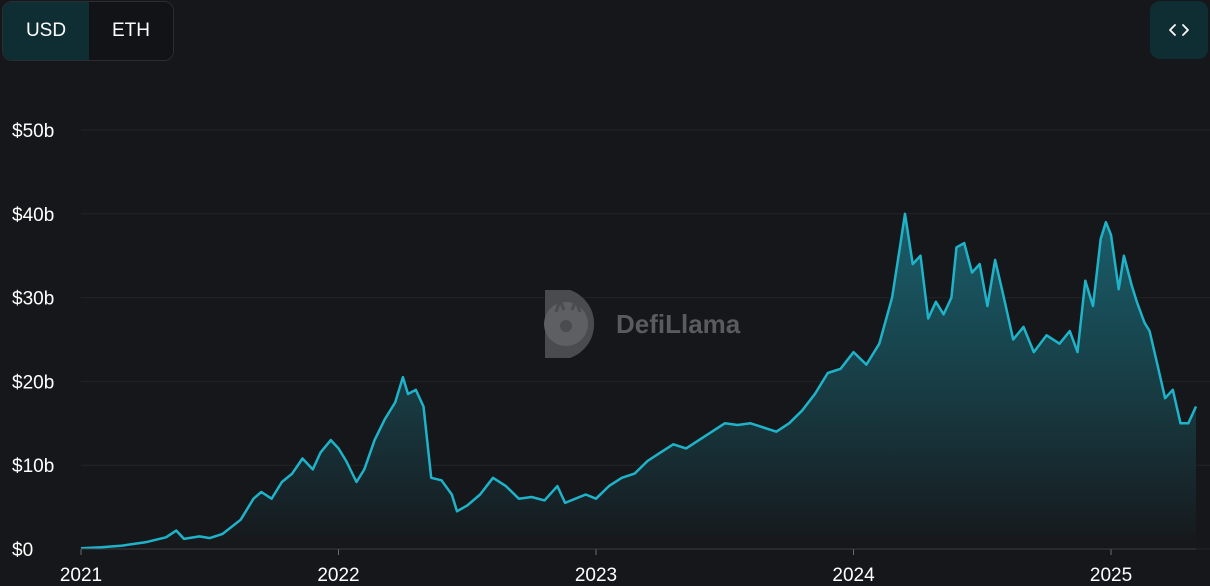 This screenshot has width=1210, height=586. I want to click on code-brackets-icon, so click(1179, 30).